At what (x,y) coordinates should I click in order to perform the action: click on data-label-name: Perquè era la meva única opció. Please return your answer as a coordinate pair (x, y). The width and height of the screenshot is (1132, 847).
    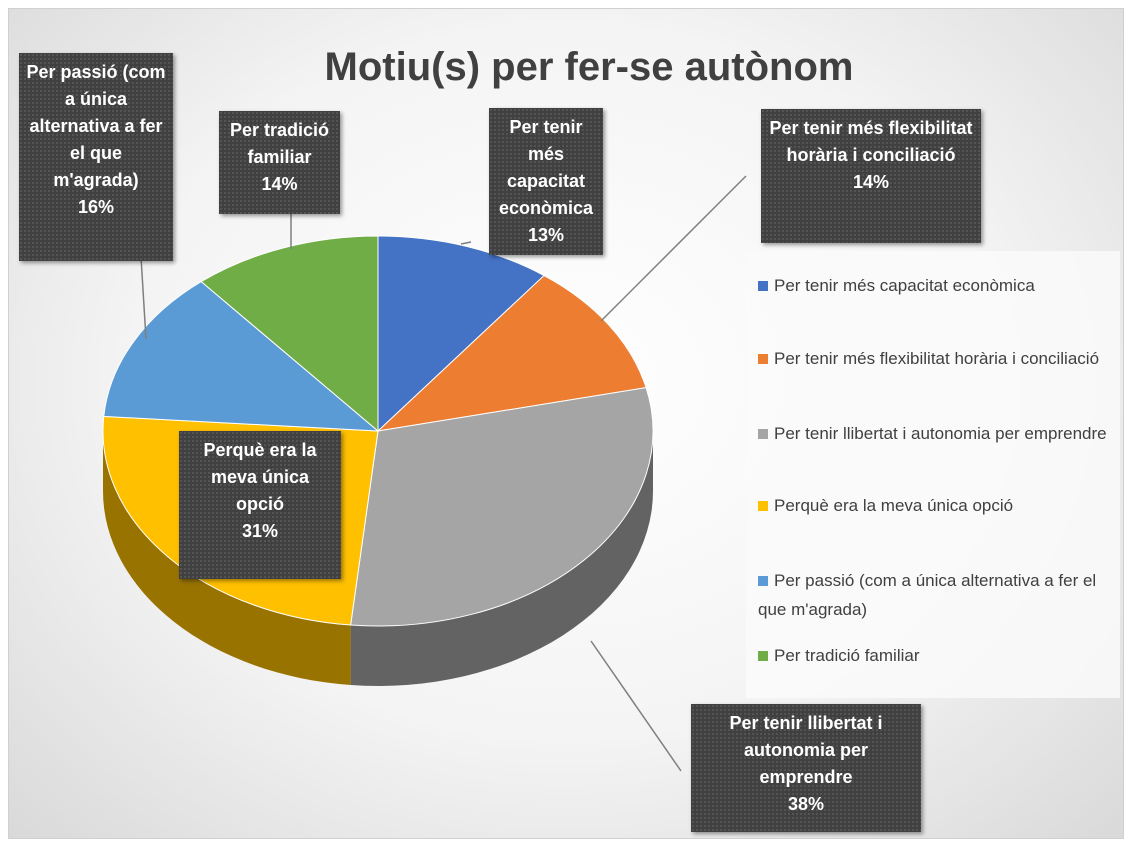
    Looking at the image, I should click on (260, 477).